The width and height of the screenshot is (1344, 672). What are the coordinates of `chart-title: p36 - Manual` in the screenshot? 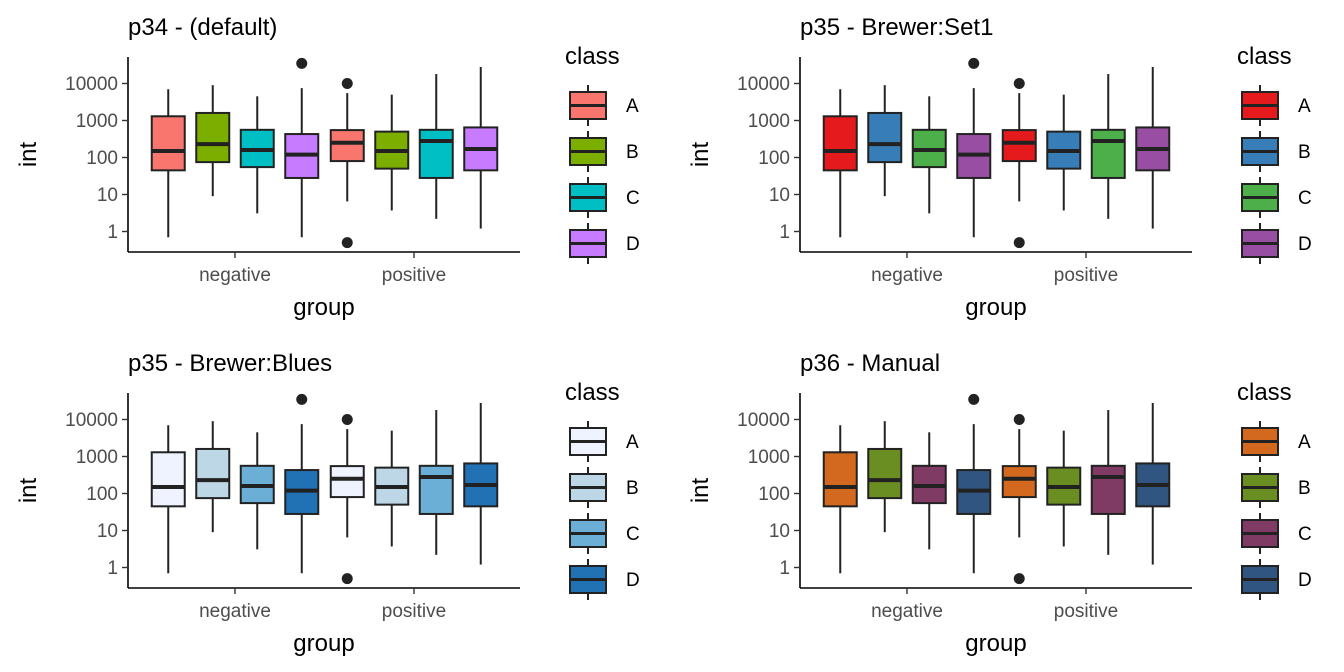 It's located at (870, 363).